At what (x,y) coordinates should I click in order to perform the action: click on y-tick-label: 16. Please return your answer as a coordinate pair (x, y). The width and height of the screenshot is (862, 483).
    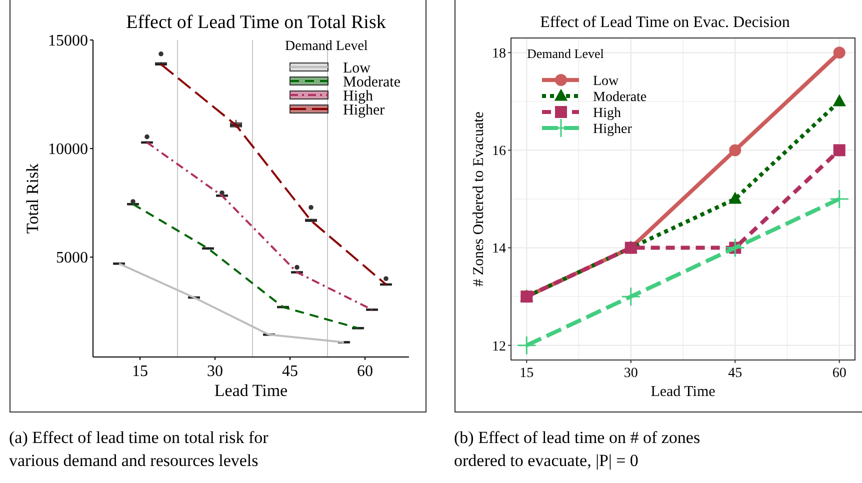
    Looking at the image, I should click on (499, 152).